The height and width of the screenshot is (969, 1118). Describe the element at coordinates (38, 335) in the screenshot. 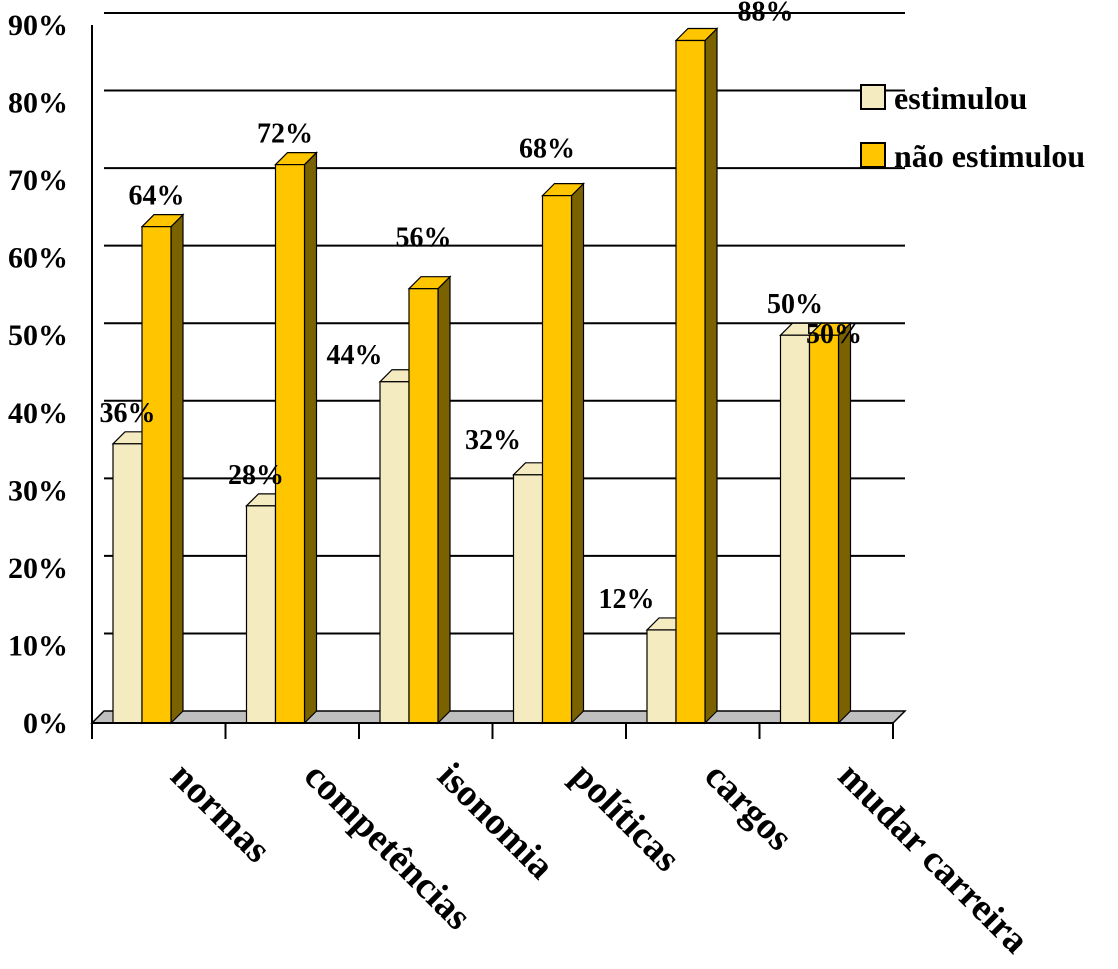

I see `y-tick-label: 50%` at that location.